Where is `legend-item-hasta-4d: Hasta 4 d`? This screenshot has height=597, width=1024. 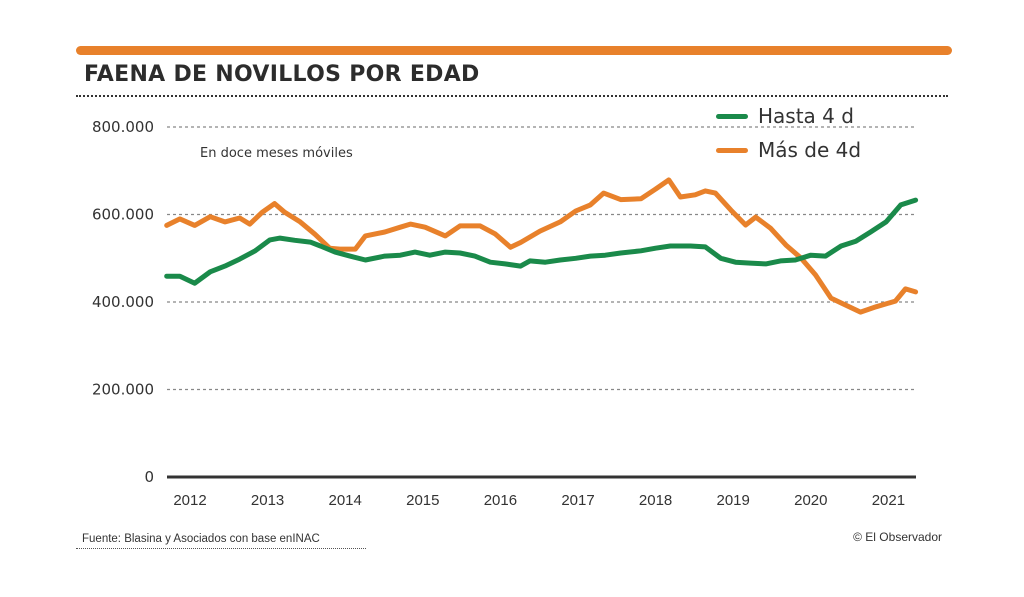 legend-item-hasta-4d: Hasta 4 d is located at coordinates (788, 116).